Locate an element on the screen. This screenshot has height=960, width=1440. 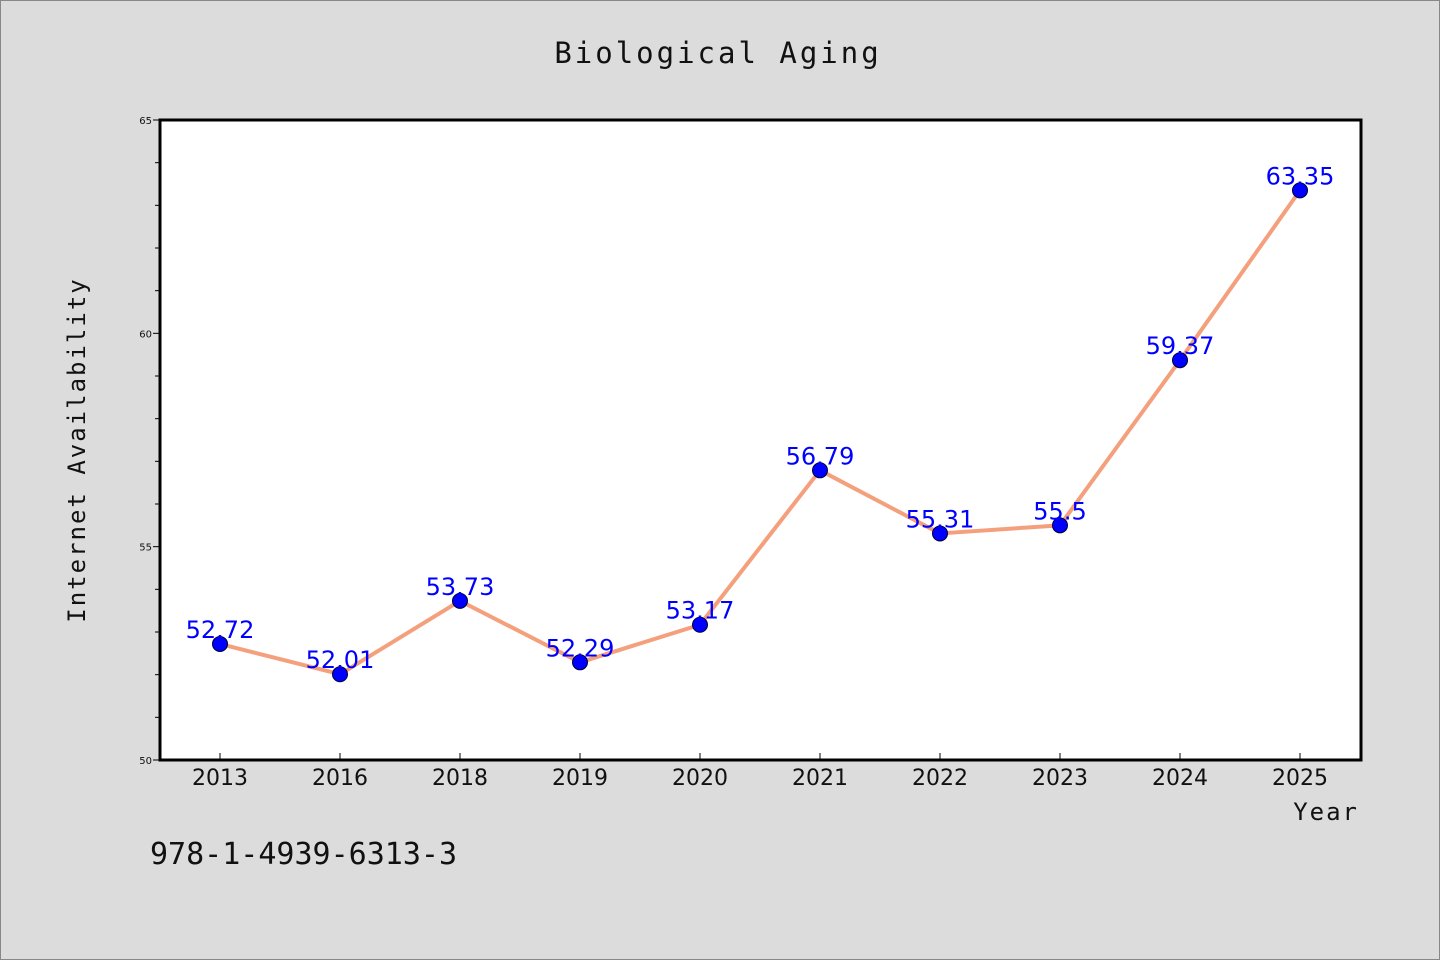
data-label: 52.01 is located at coordinates (340, 660).